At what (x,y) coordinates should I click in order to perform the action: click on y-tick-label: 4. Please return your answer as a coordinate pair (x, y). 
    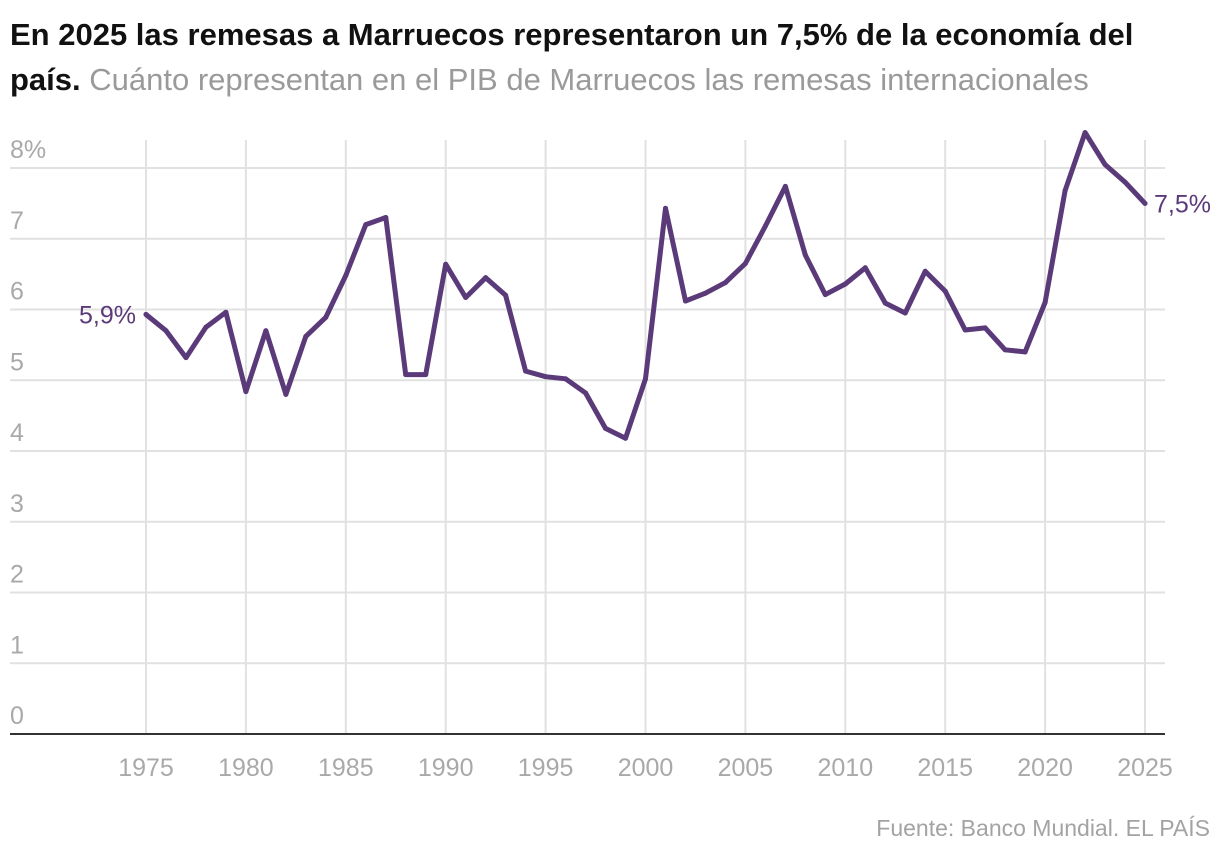
    Looking at the image, I should click on (17, 433).